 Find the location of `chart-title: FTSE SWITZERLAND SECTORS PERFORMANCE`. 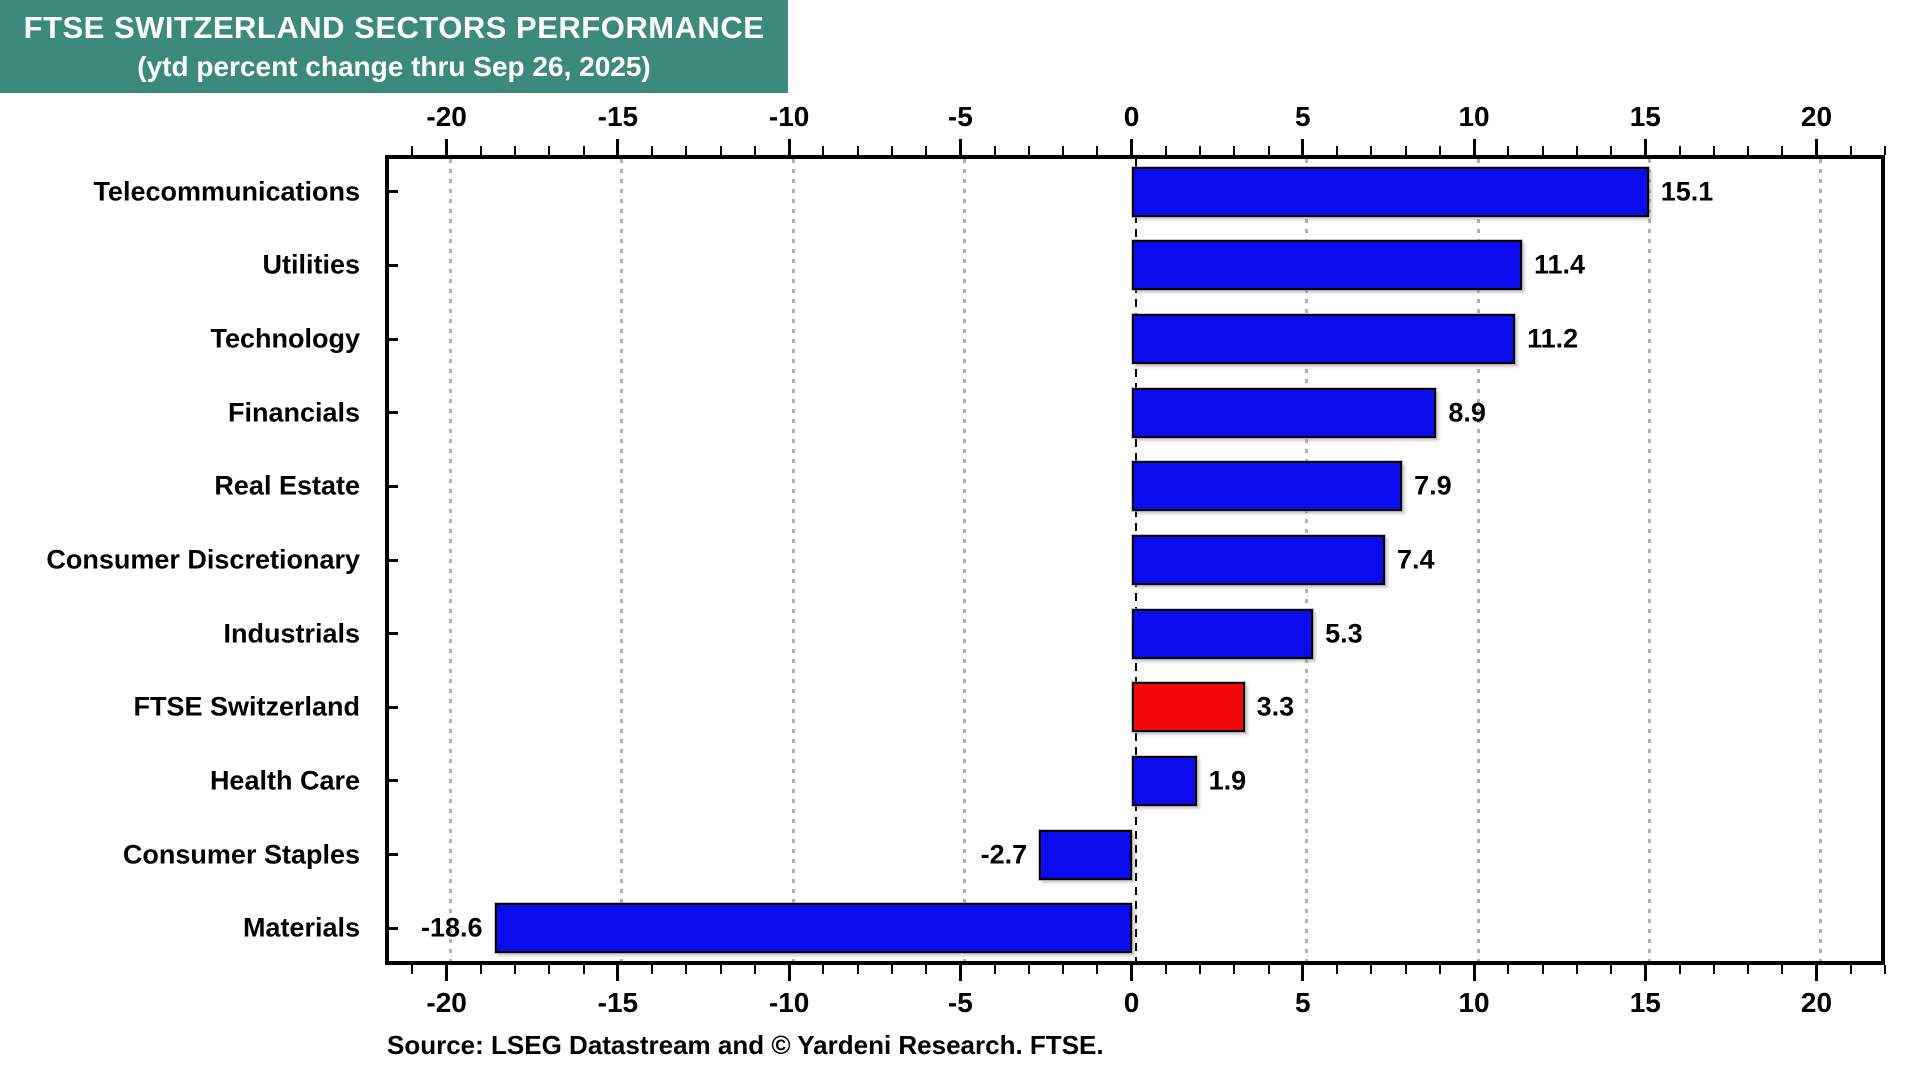

chart-title: FTSE SWITZERLAND SECTORS PERFORMANCE is located at coordinates (394, 27).